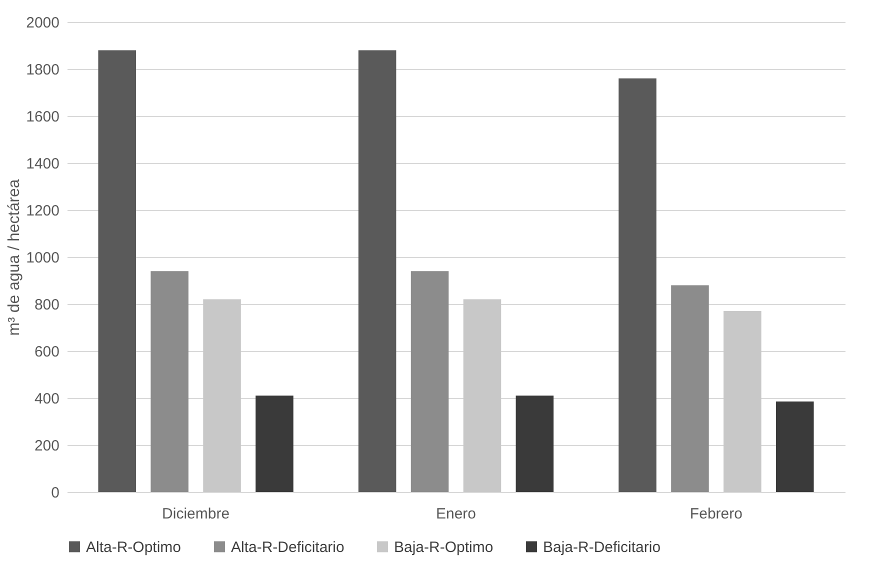  I want to click on y-tick-label: 1800, so click(43, 70).